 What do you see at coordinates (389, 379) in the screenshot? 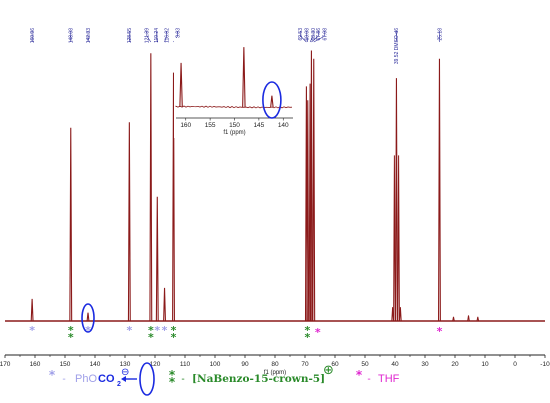
I see `legend-thf-text: THF` at bounding box center [389, 379].